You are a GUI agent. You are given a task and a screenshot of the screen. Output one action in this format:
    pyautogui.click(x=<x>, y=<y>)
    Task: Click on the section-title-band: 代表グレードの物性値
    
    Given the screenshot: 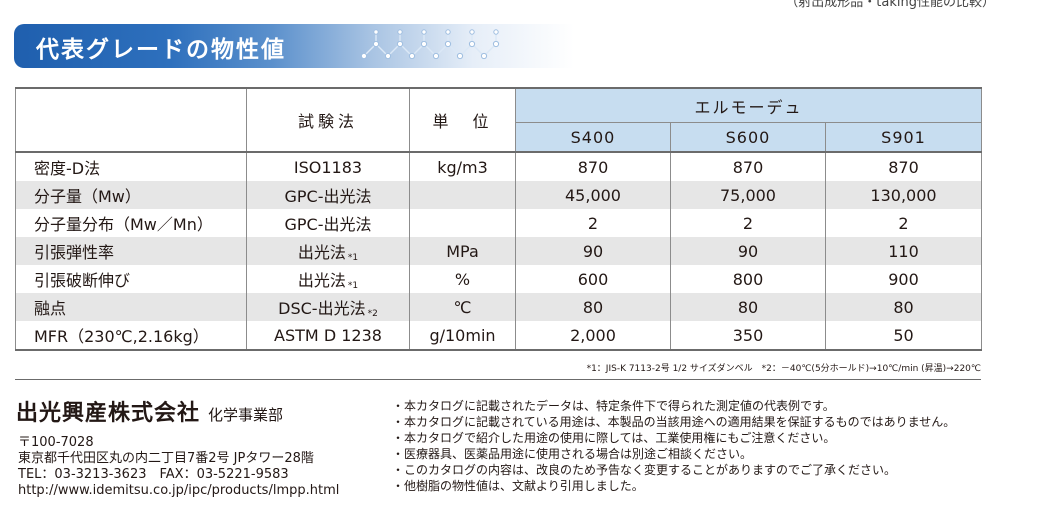 What is the action you would take?
    pyautogui.click(x=294, y=46)
    